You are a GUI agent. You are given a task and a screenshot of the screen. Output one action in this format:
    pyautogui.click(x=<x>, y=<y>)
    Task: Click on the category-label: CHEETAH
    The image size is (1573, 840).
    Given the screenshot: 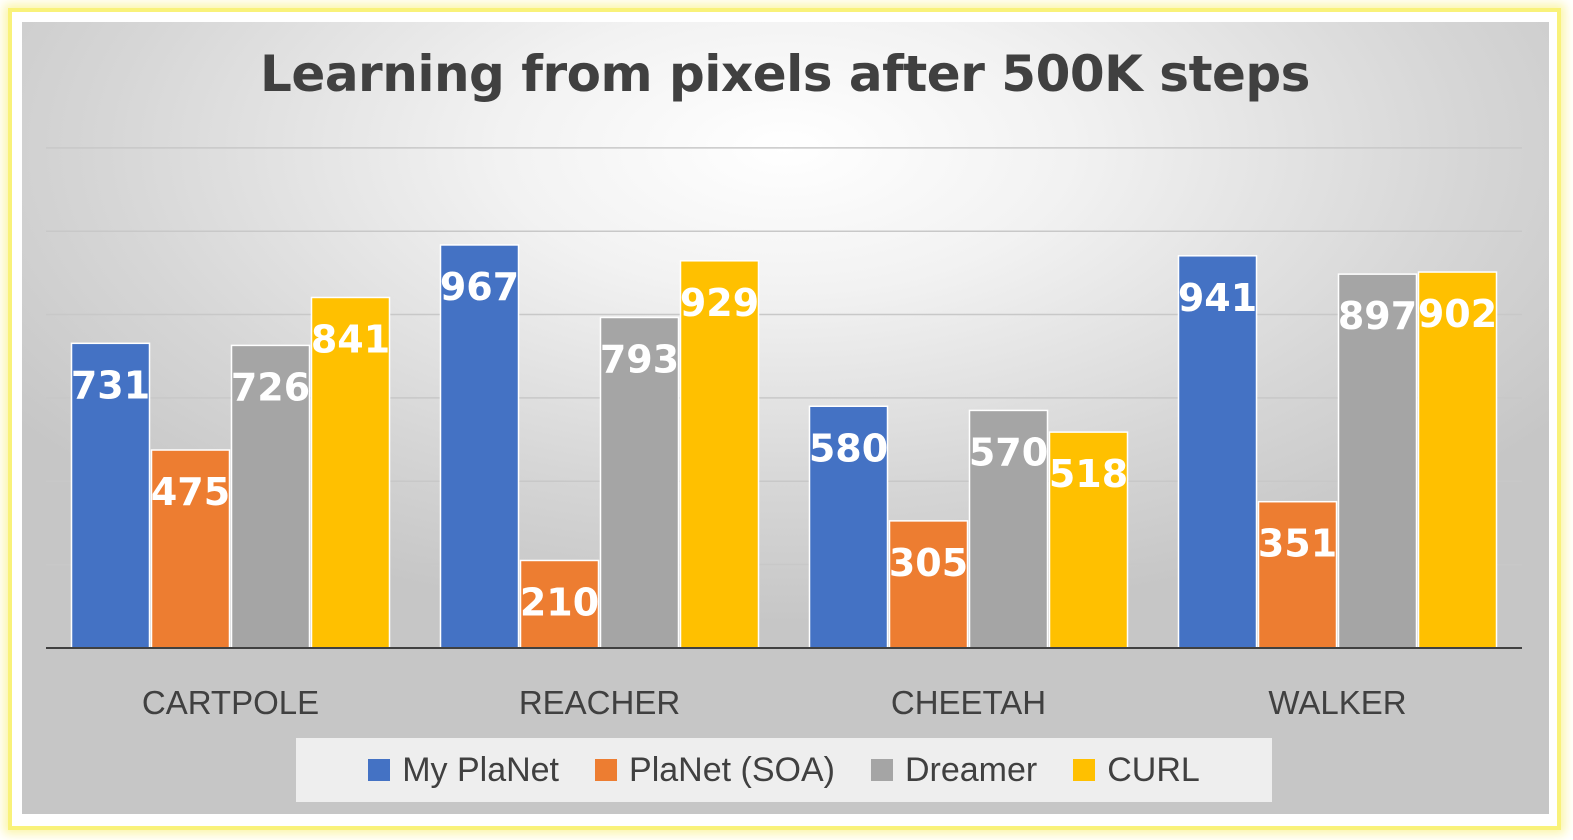 What is the action you would take?
    pyautogui.click(x=968, y=702)
    